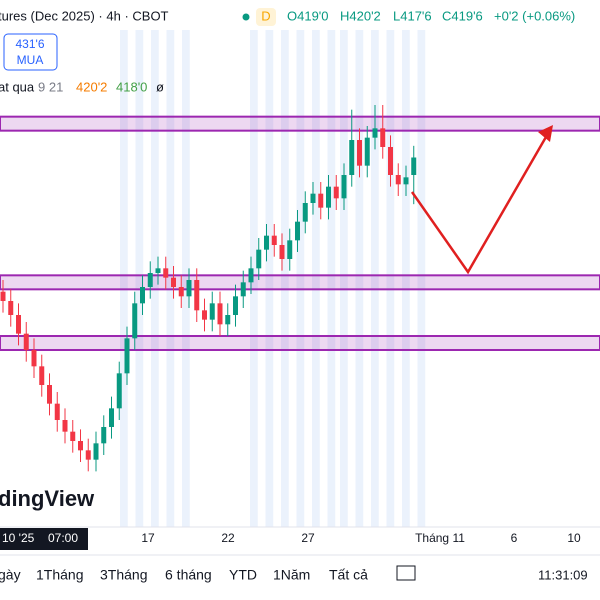 The image size is (600, 600). Describe the element at coordinates (228, 538) in the screenshot. I see `x-tick-label: 22` at that location.